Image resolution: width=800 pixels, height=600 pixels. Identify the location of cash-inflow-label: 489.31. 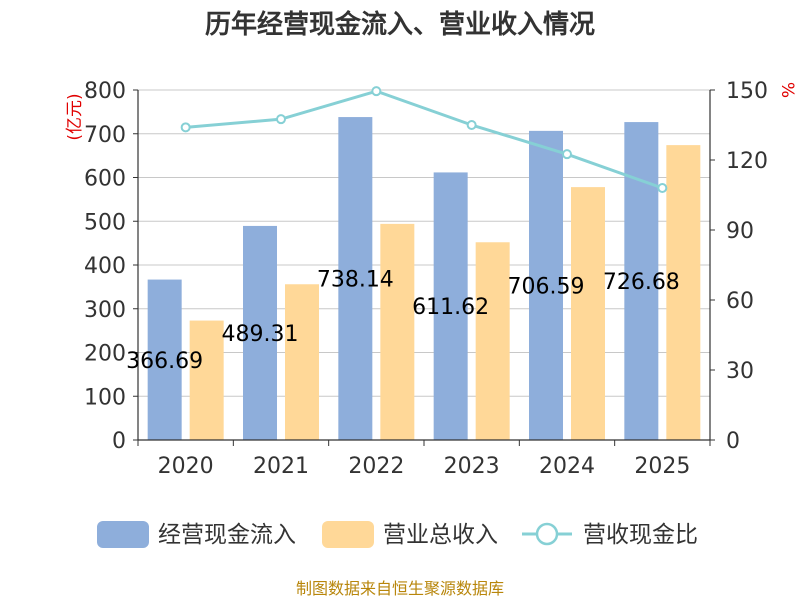
(260, 334).